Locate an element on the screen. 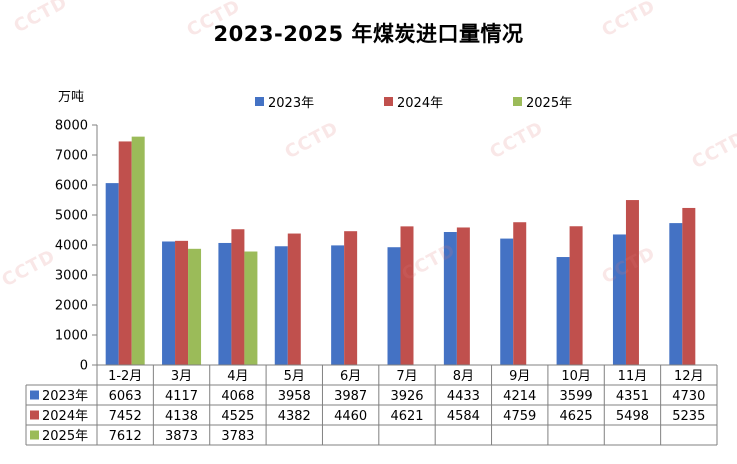  y-tick-label: 2000 is located at coordinates (71, 306).